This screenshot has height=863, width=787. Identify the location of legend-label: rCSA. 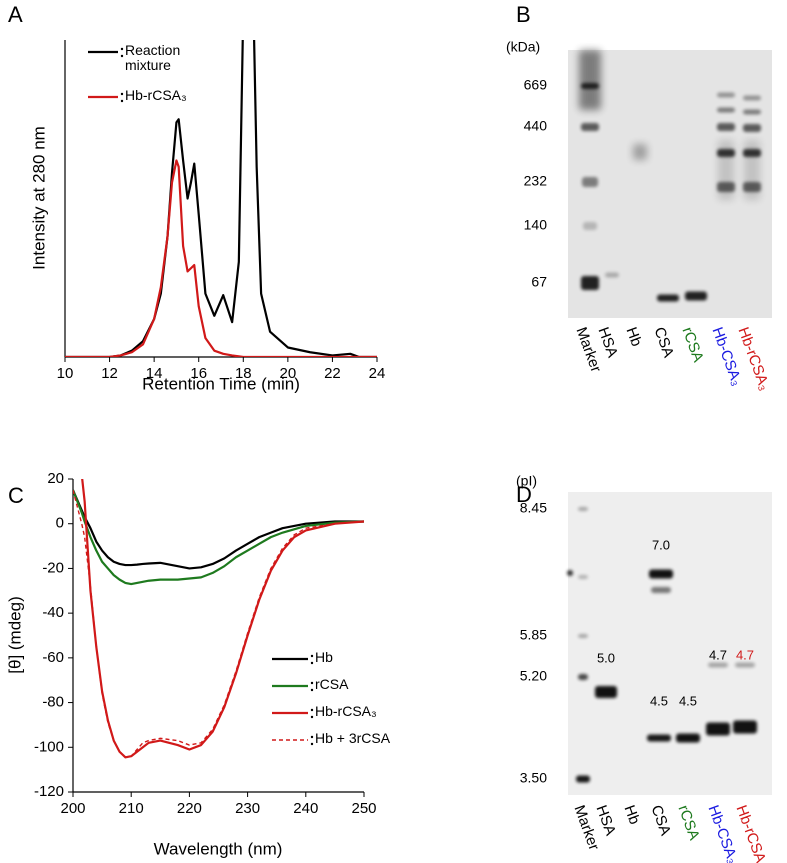
(332, 684).